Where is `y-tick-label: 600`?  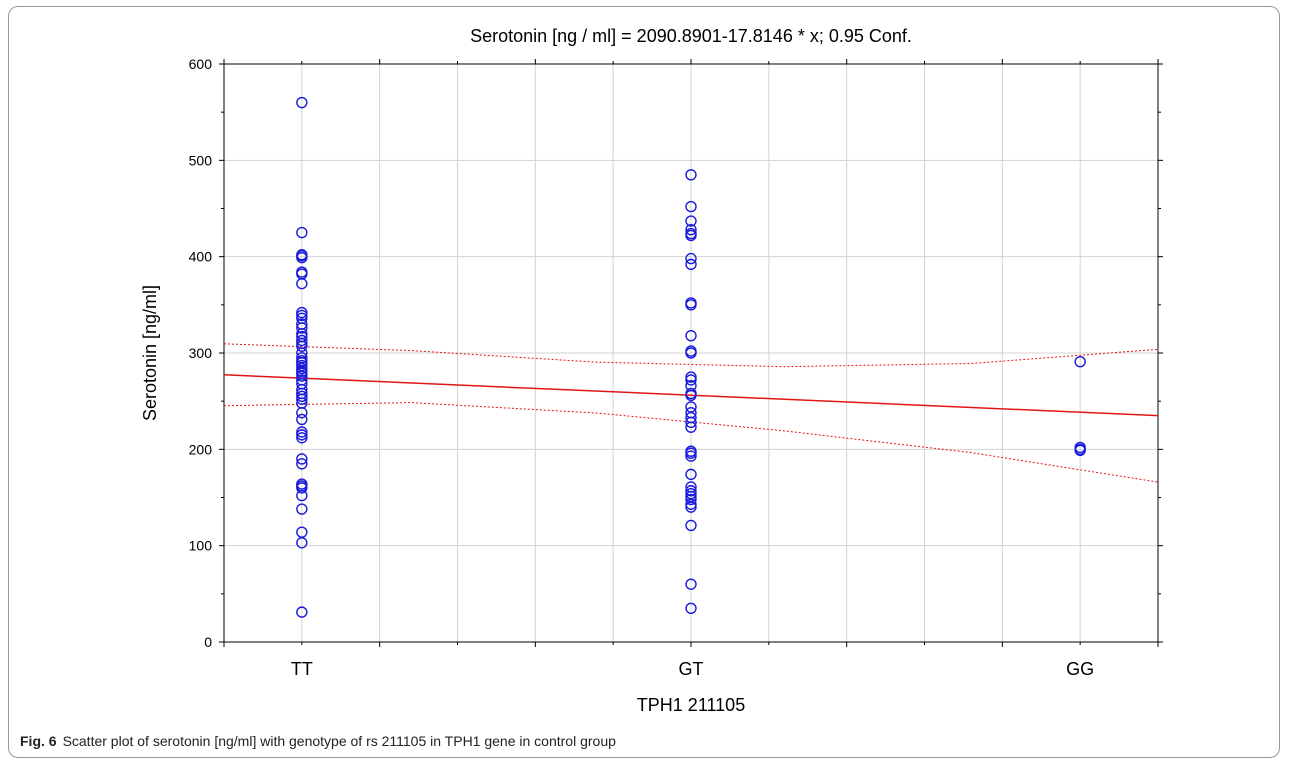
y-tick-label: 600 is located at coordinates (201, 64).